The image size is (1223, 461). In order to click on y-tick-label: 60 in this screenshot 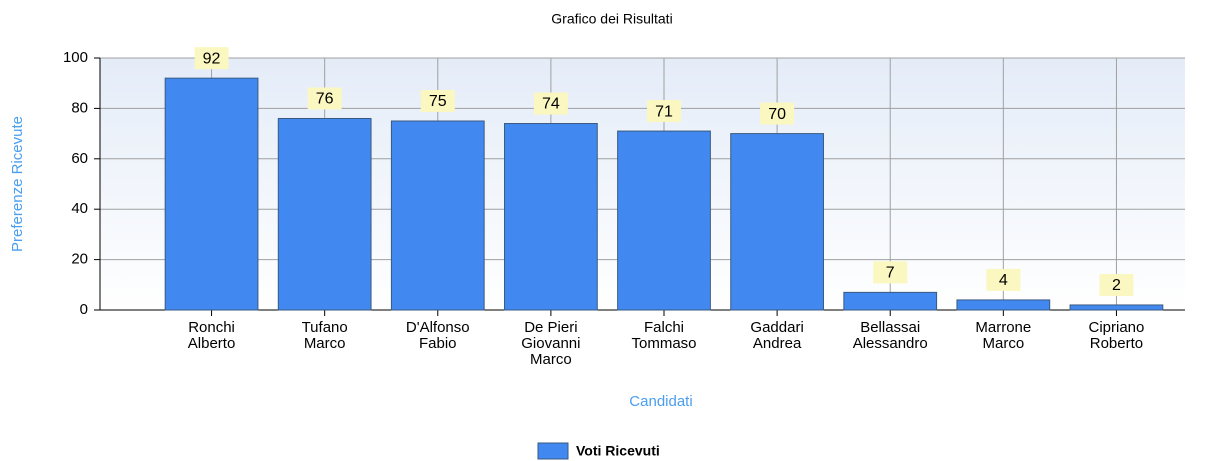, I will do `click(79, 158)`.